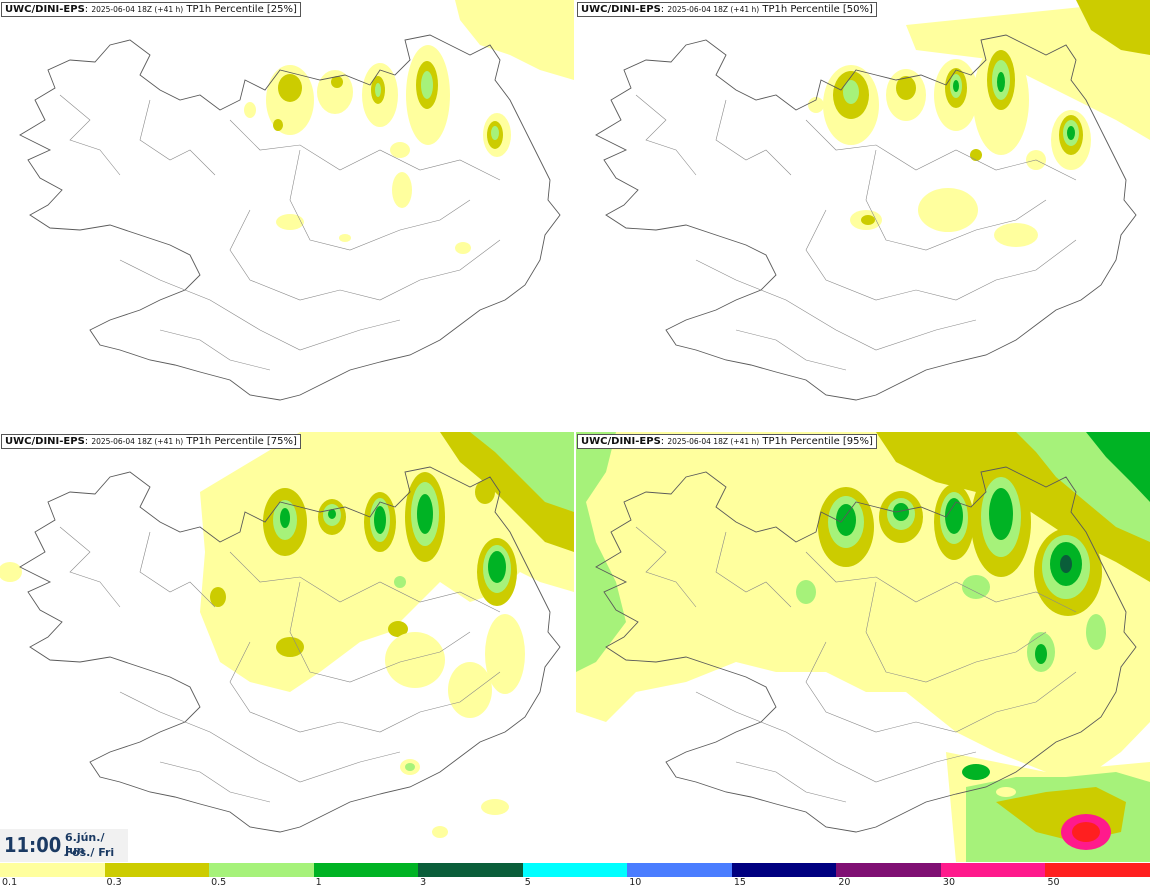 The image size is (1150, 891). I want to click on colorbar-tick-label: 1, so click(318, 882).